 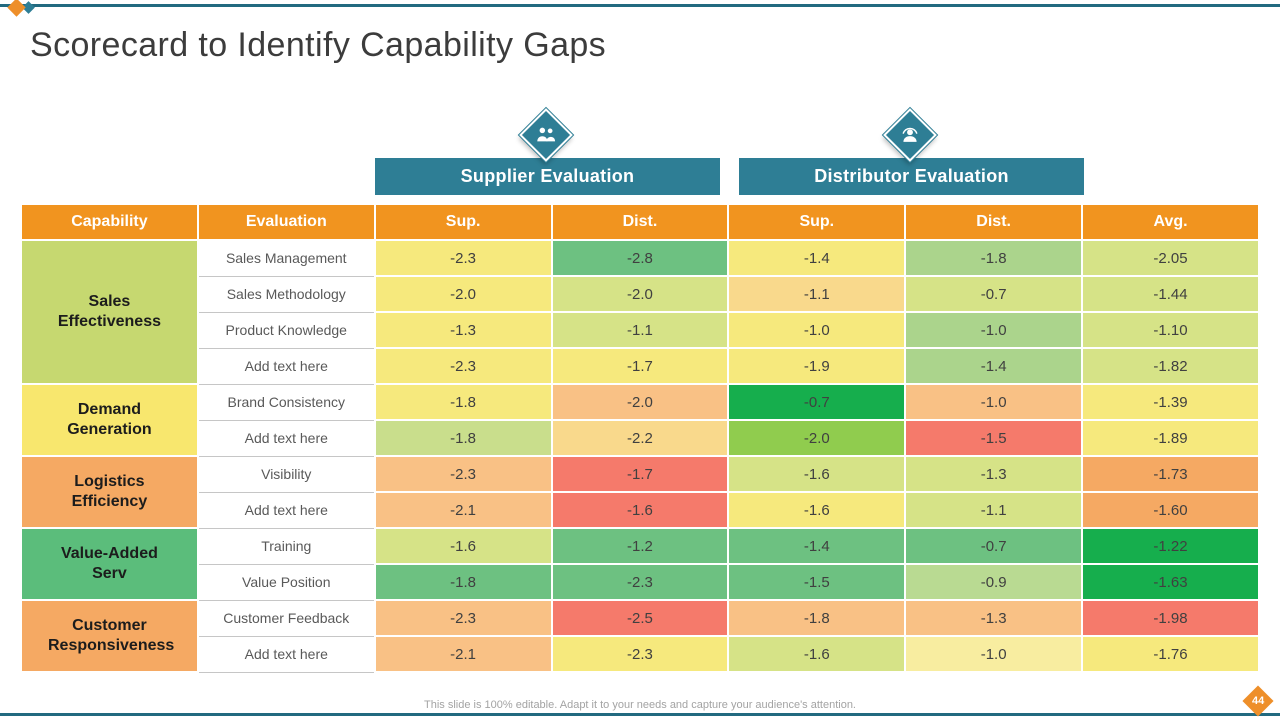 I want to click on page-number: 44, so click(x=1258, y=701).